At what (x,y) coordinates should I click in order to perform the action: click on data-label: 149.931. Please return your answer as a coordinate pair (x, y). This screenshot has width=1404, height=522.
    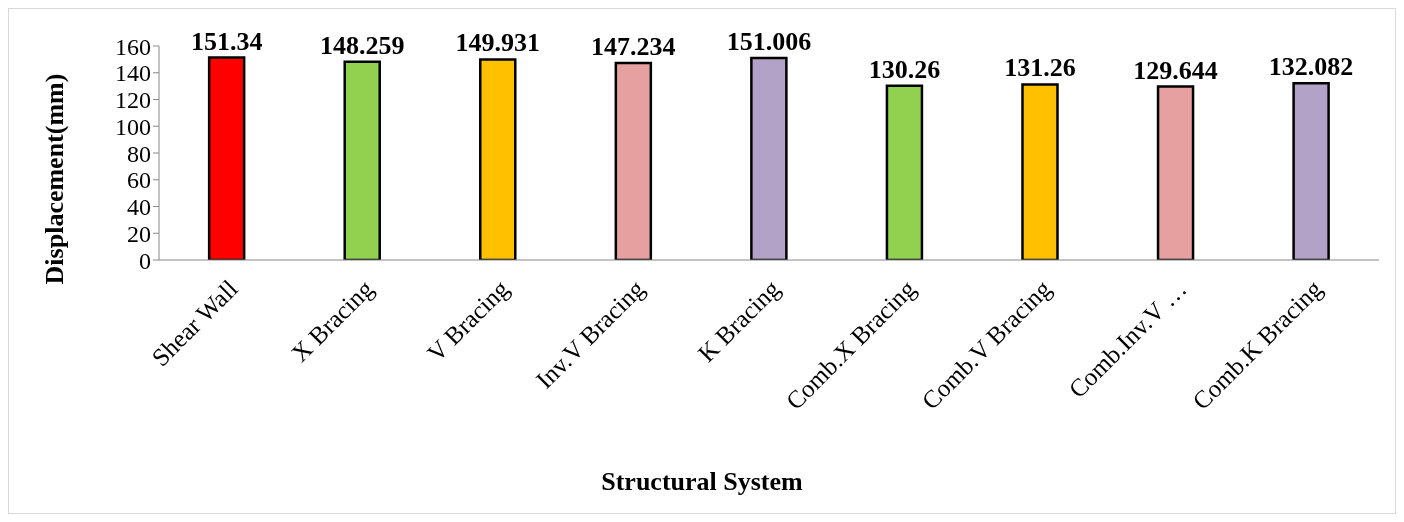
    Looking at the image, I should click on (498, 43).